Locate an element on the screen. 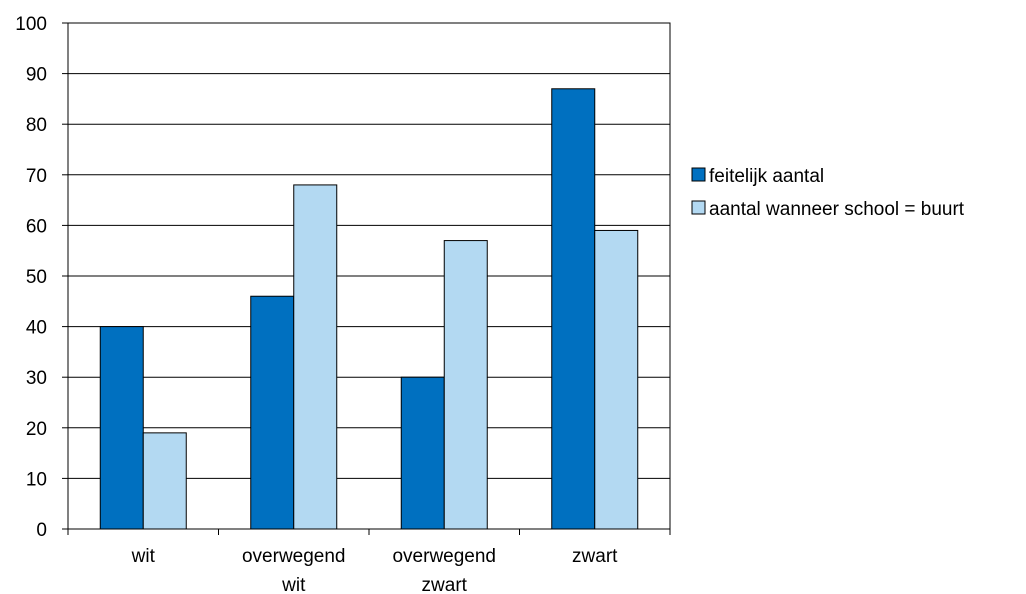 The width and height of the screenshot is (1026, 594). y-tick-label: 30 is located at coordinates (36, 378).